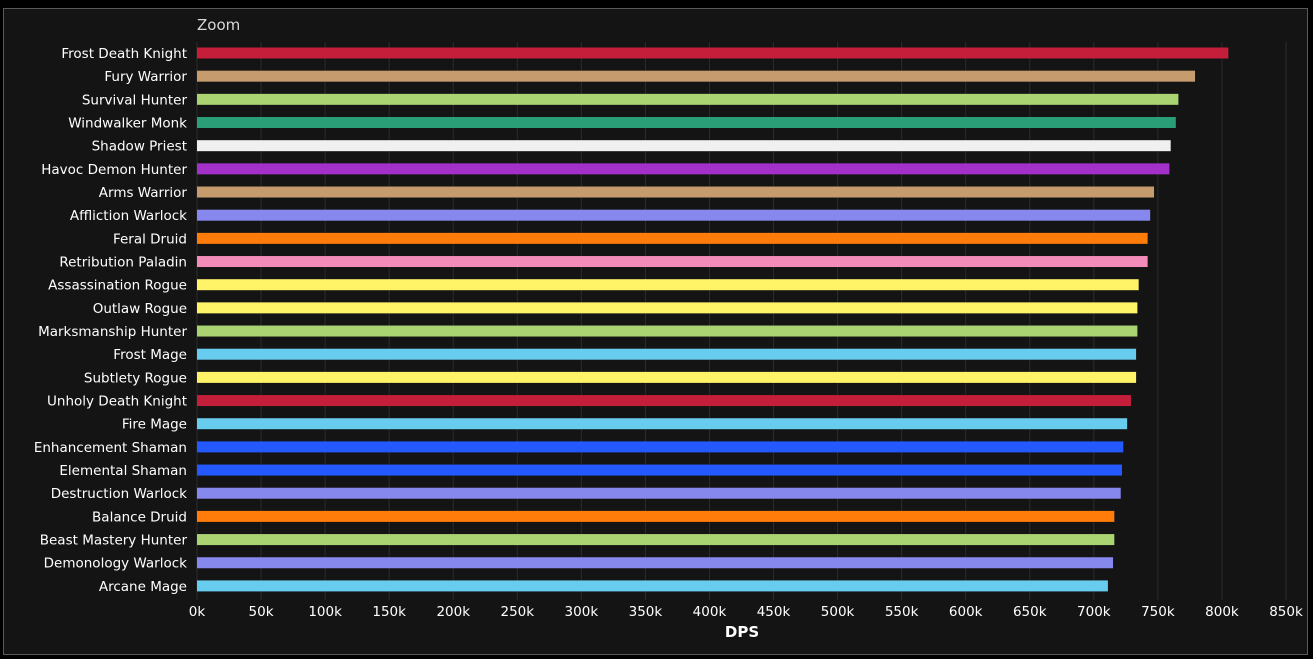  I want to click on category-label: Shadow Priest, so click(139, 147).